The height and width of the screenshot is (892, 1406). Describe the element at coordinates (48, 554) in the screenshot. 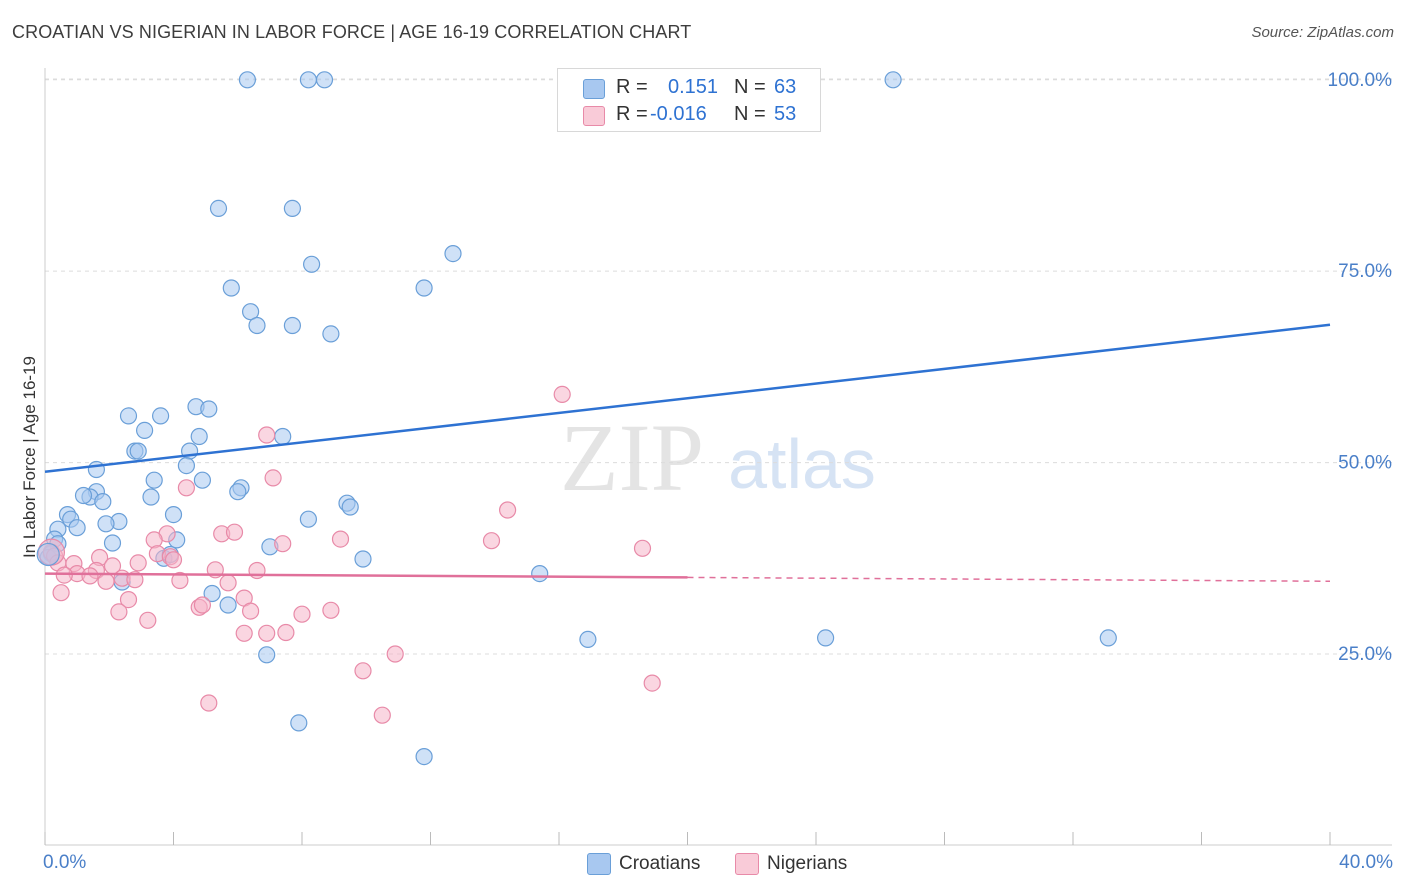

I see `croatian-cluster-point` at that location.